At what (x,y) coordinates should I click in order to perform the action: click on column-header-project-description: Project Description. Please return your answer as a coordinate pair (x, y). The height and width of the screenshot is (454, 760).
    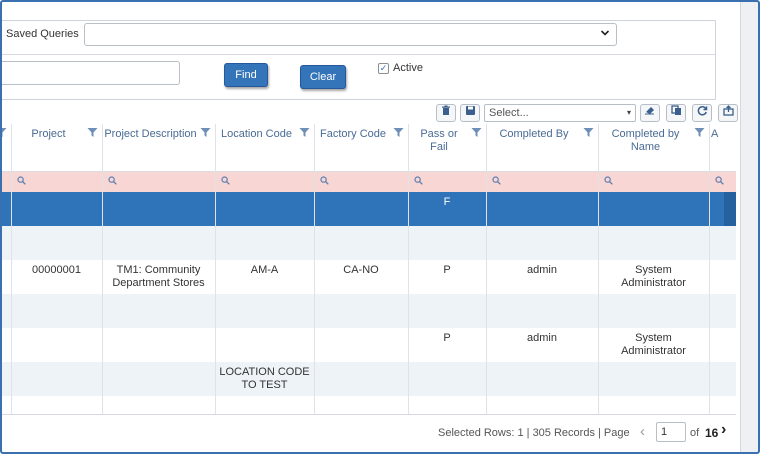
    Looking at the image, I should click on (150, 134).